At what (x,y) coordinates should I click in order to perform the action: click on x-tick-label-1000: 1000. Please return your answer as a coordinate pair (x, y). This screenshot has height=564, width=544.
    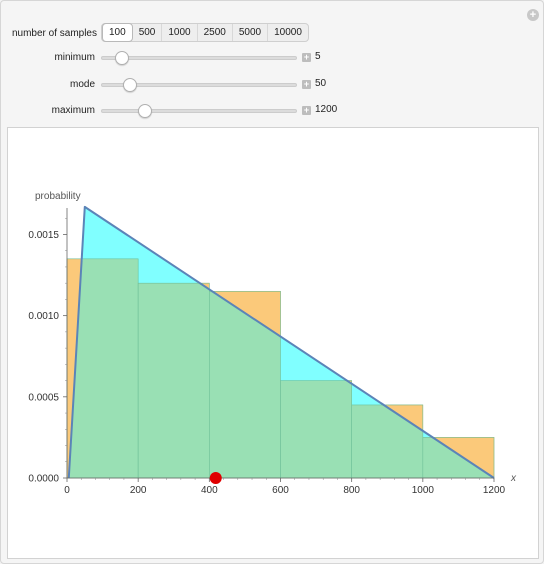
    Looking at the image, I should click on (423, 490).